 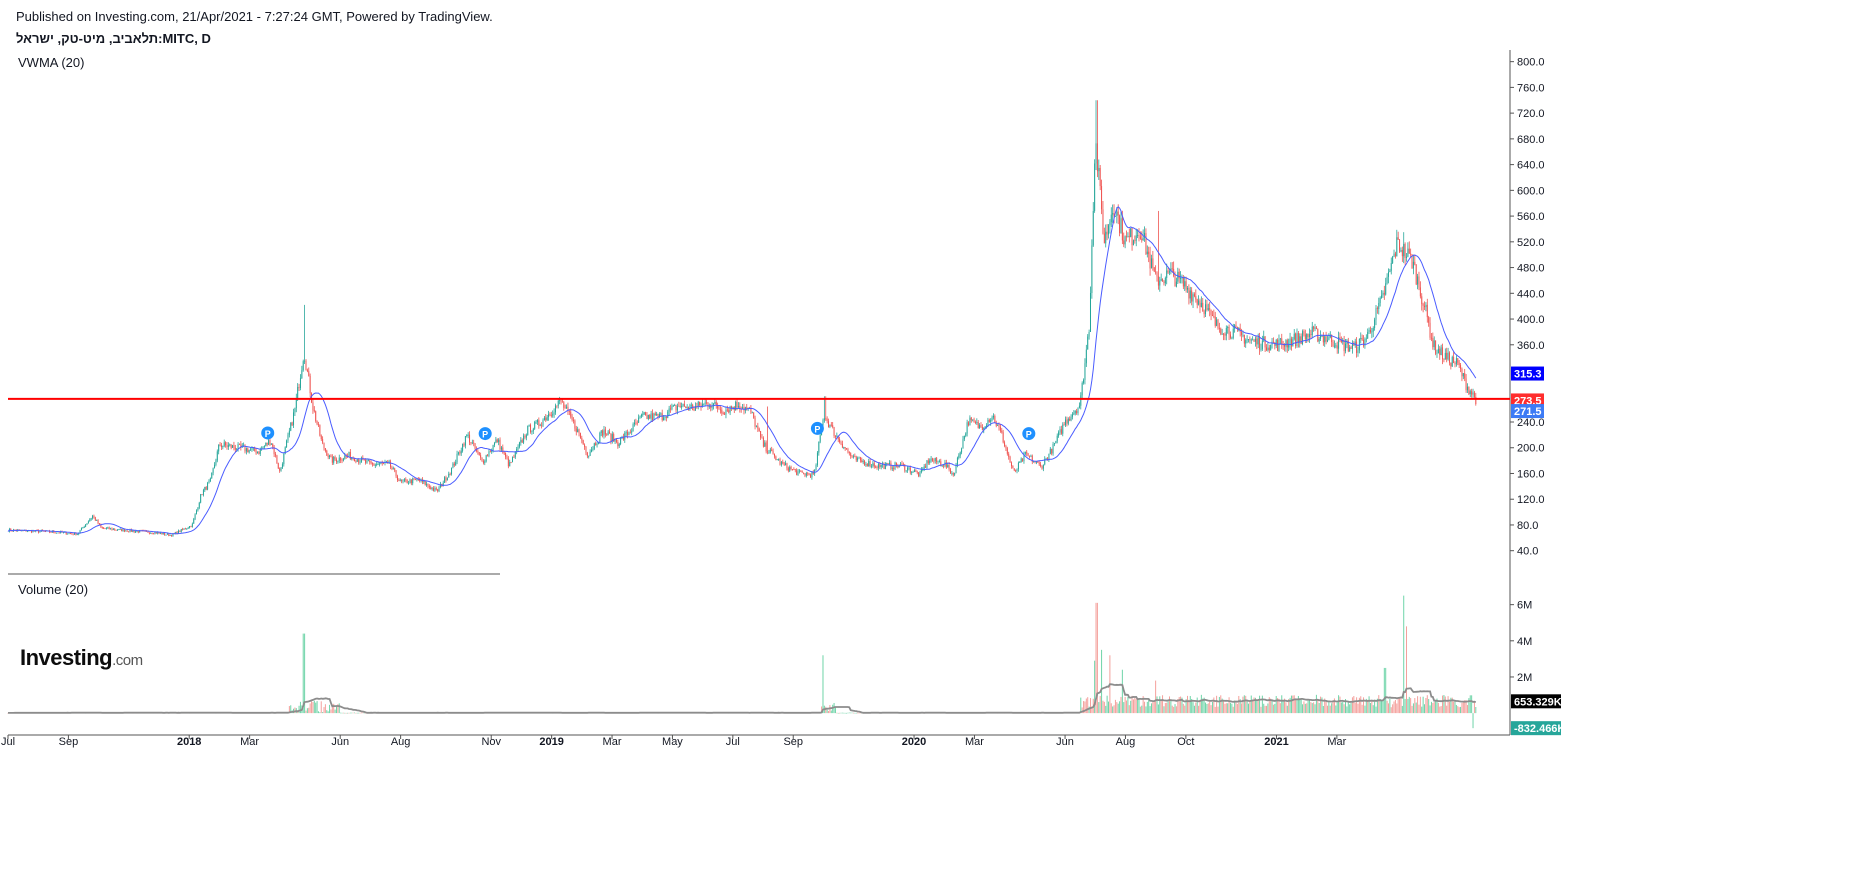 What do you see at coordinates (1524, 678) in the screenshot?
I see `volume-tick-label: 2M` at bounding box center [1524, 678].